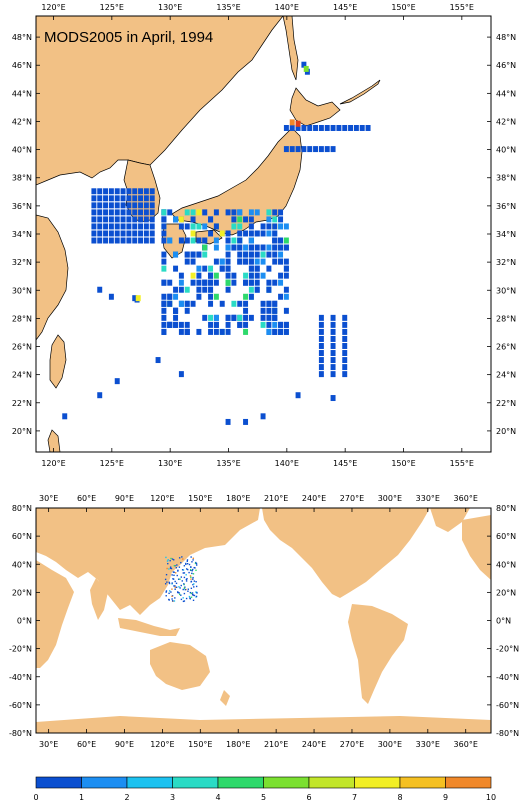 The image size is (529, 808). Describe the element at coordinates (403, 7) in the screenshot. I see `lon-tick-label: 150°E` at that location.